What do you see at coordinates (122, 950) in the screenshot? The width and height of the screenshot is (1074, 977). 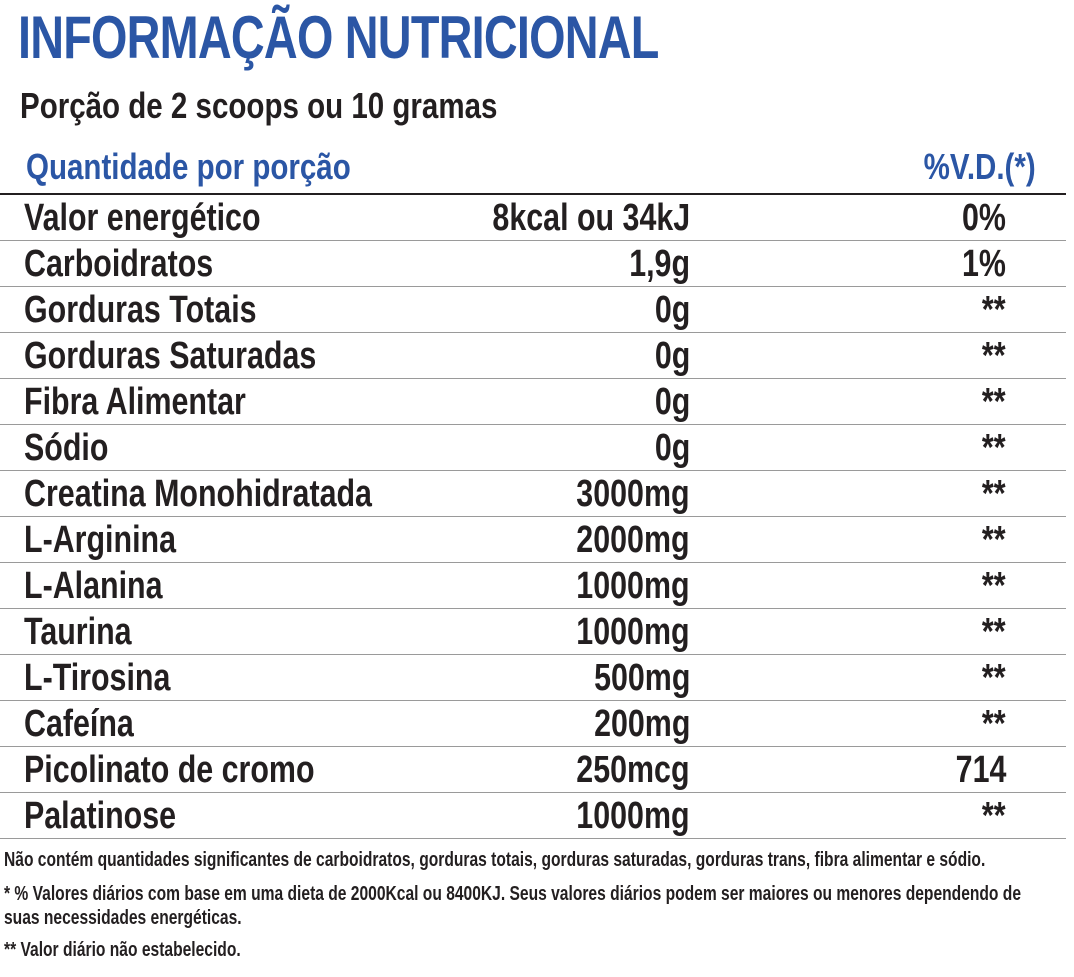 I see `footnote-not-established: ** Valor diário não estabelecido.` at bounding box center [122, 950].